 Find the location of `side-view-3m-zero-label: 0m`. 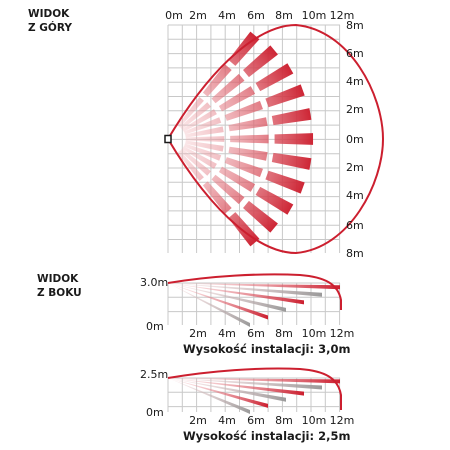

side-view-3m-zero-label: 0m is located at coordinates (155, 326).